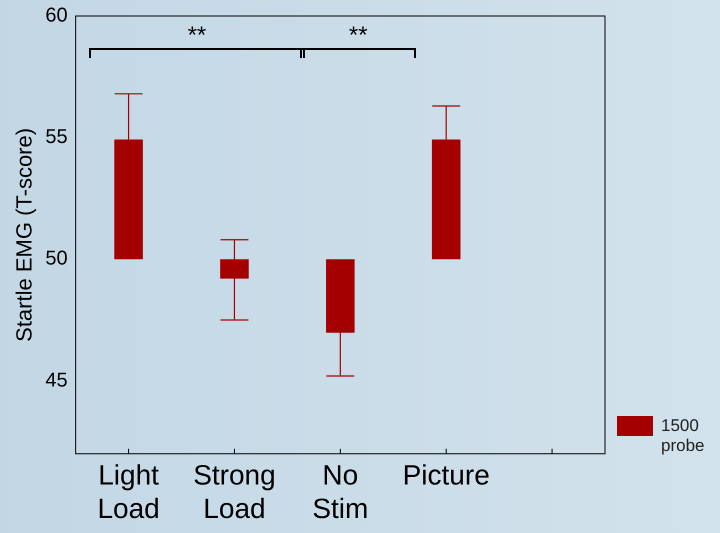  Describe the element at coordinates (683, 436) in the screenshot. I see `legend-label: 1500 probe` at that location.